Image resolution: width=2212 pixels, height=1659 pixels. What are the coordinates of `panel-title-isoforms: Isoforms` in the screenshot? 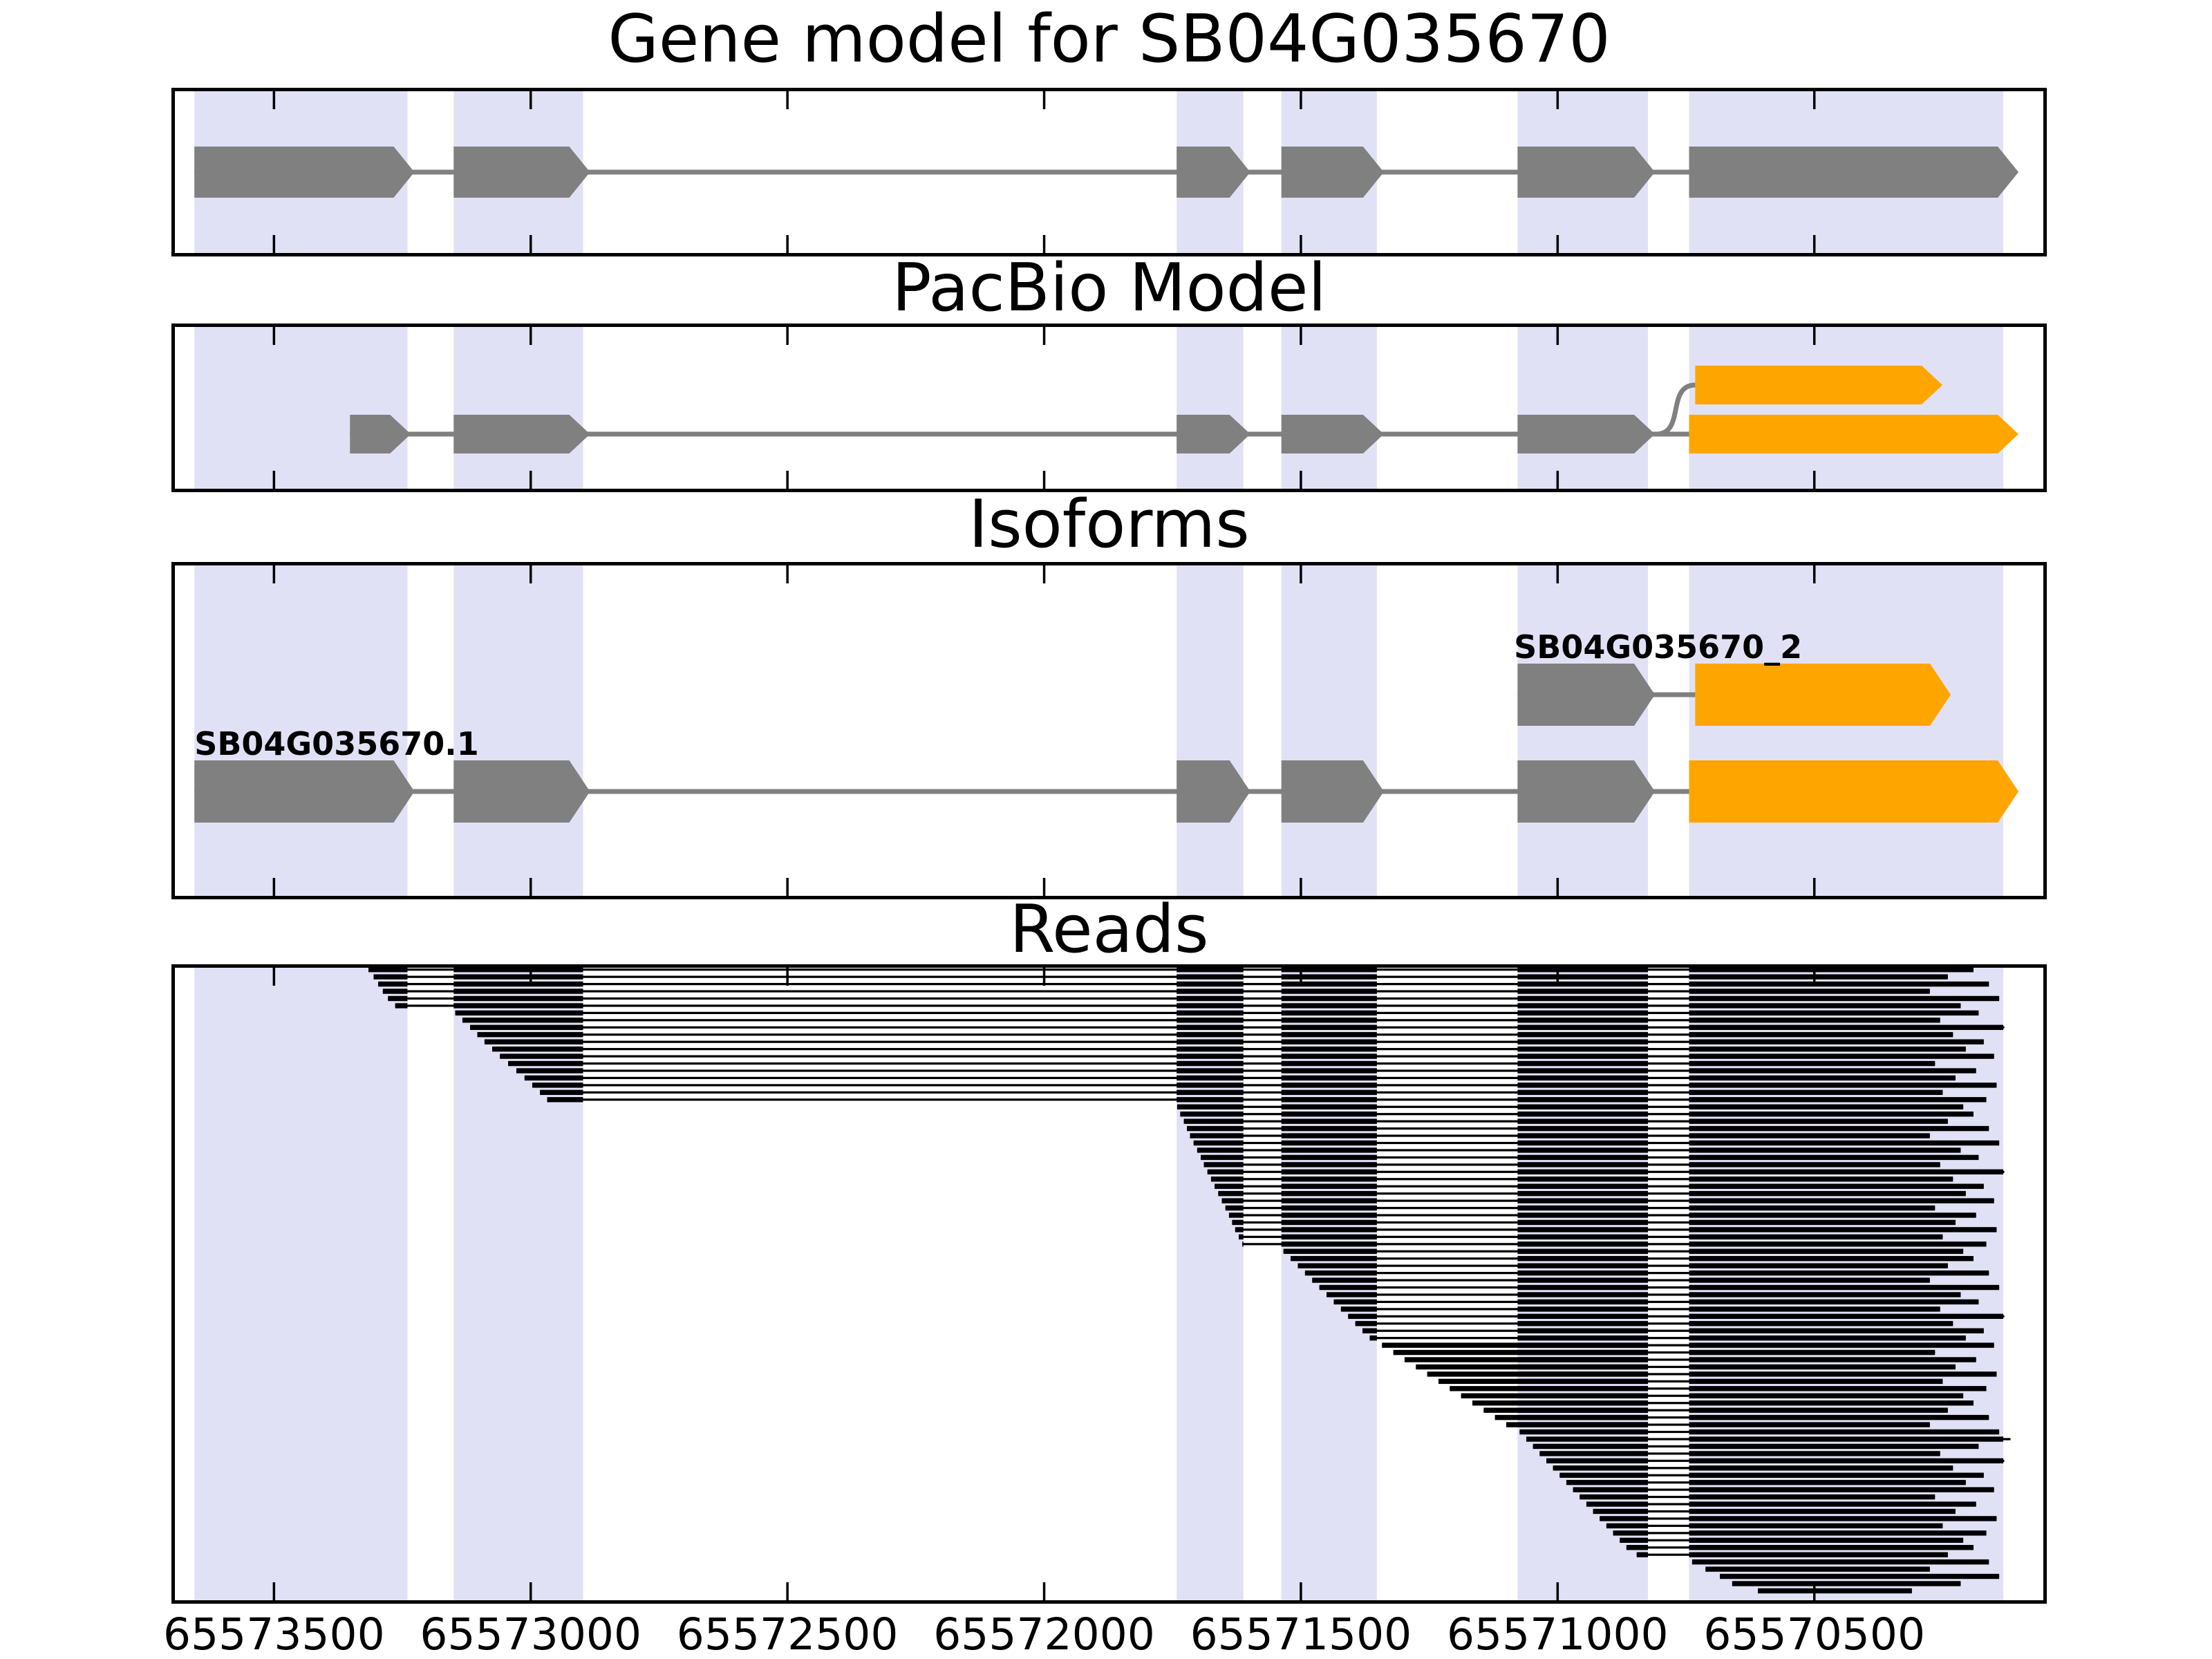 It's located at (1109, 525).